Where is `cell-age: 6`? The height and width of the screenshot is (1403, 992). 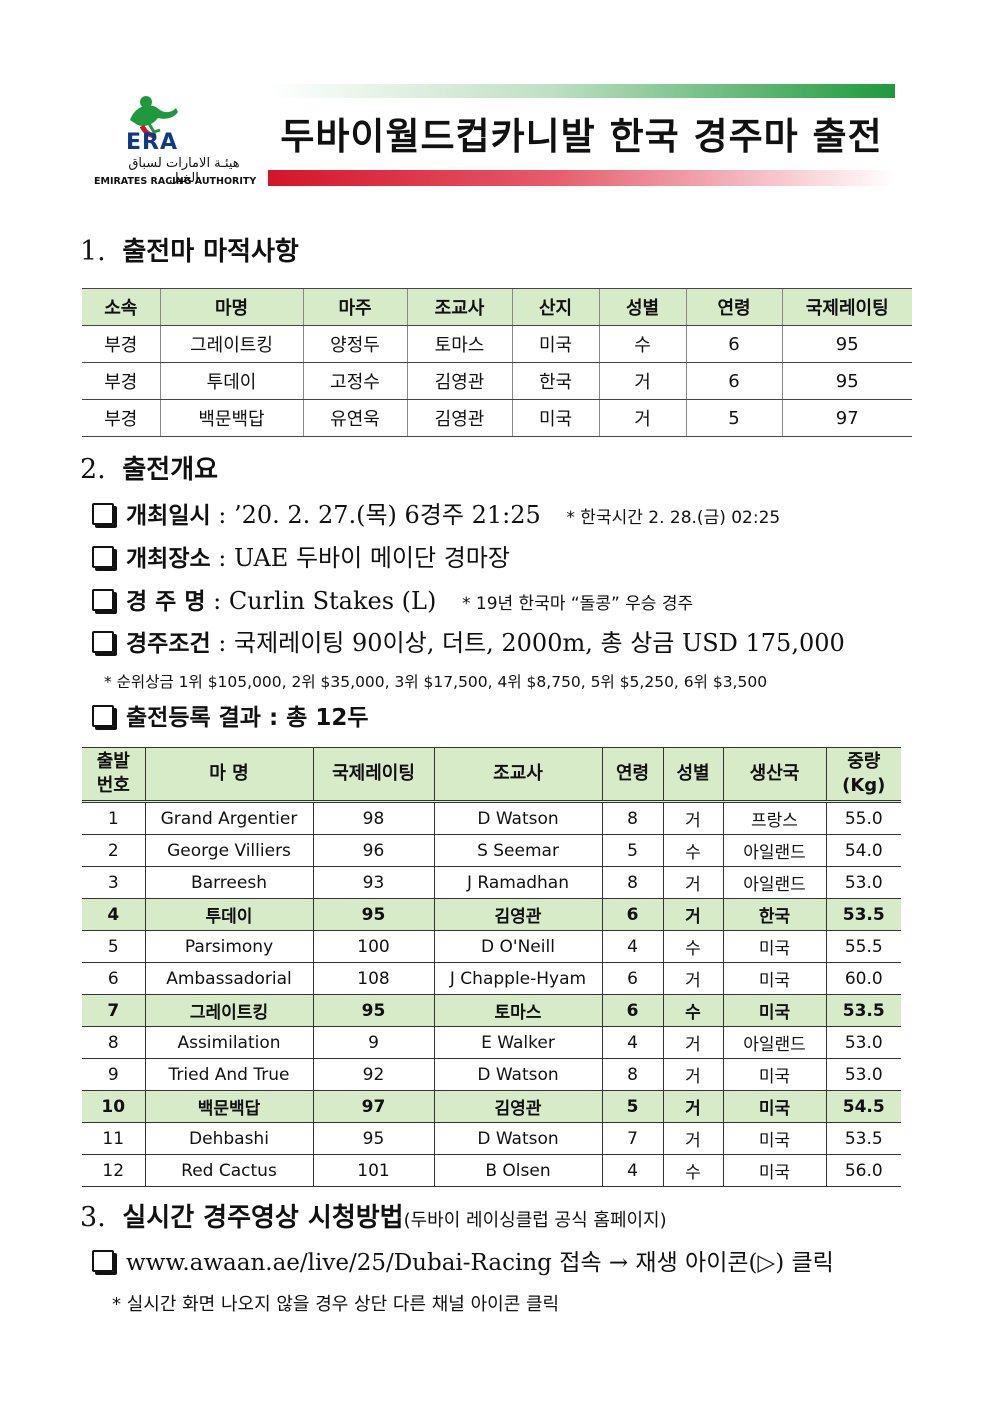 cell-age: 6 is located at coordinates (632, 978).